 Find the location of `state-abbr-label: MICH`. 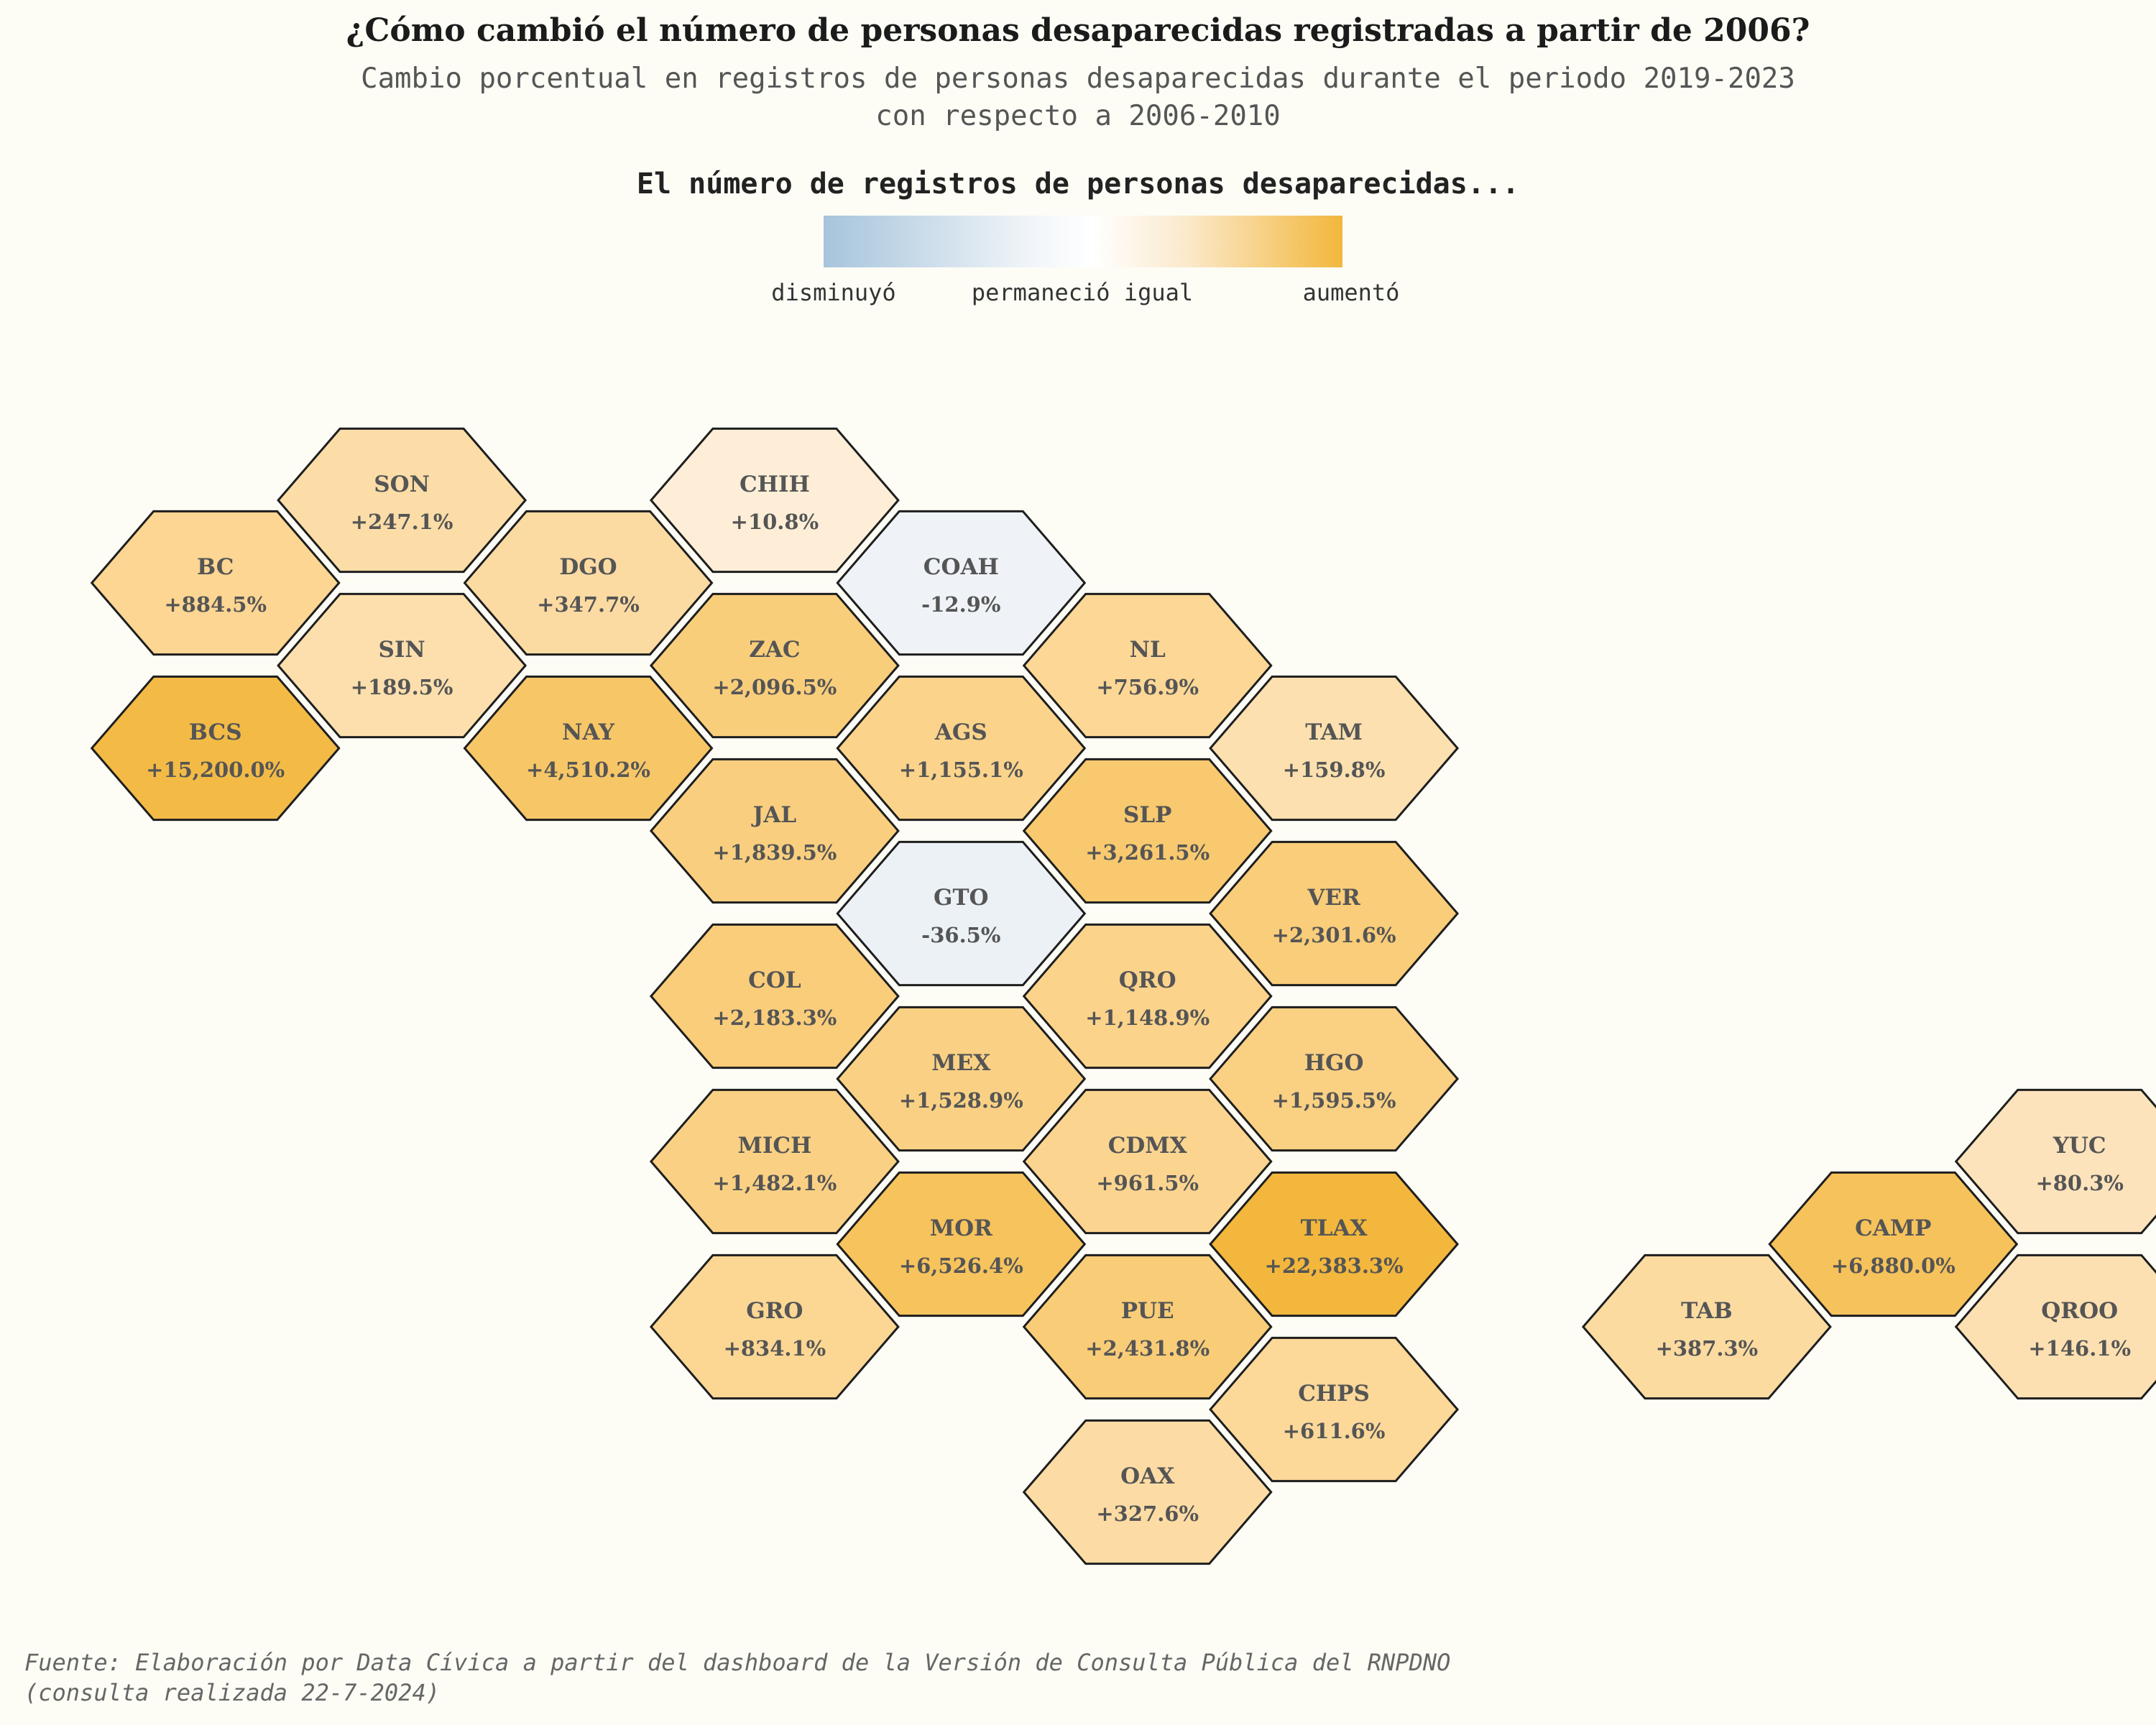

state-abbr-label: MICH is located at coordinates (775, 1146).